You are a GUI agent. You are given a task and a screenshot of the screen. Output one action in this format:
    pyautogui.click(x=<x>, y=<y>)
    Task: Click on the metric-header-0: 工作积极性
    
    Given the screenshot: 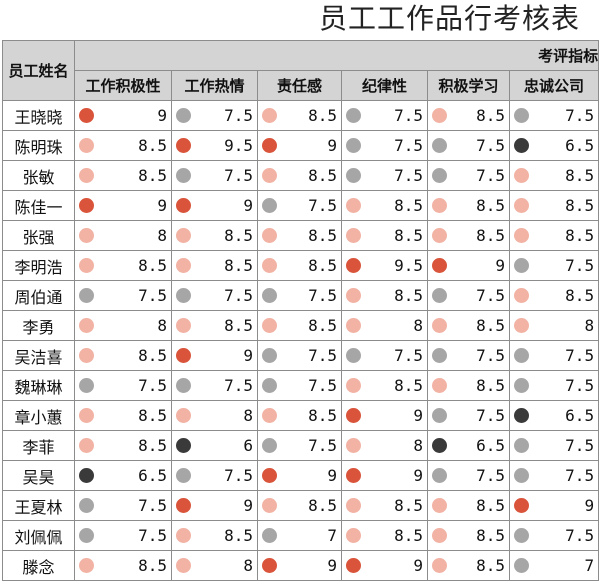 What is the action you would take?
    pyautogui.click(x=123, y=85)
    